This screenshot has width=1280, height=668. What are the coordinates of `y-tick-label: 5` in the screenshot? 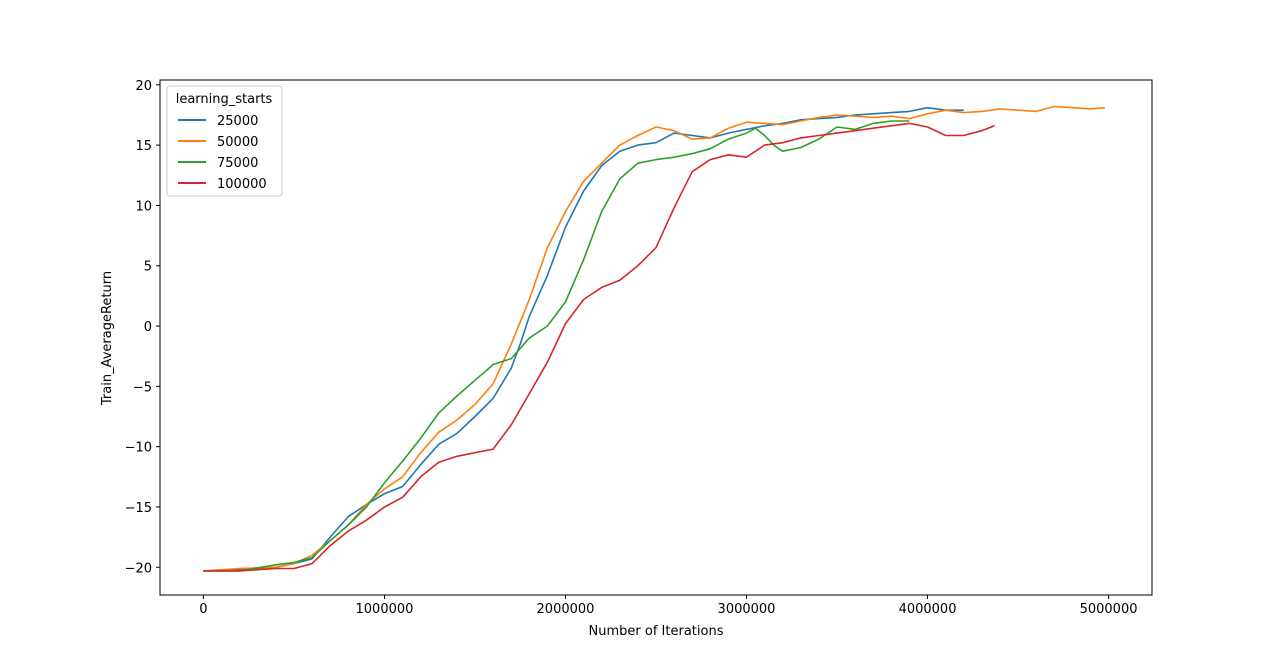 It's located at (148, 267).